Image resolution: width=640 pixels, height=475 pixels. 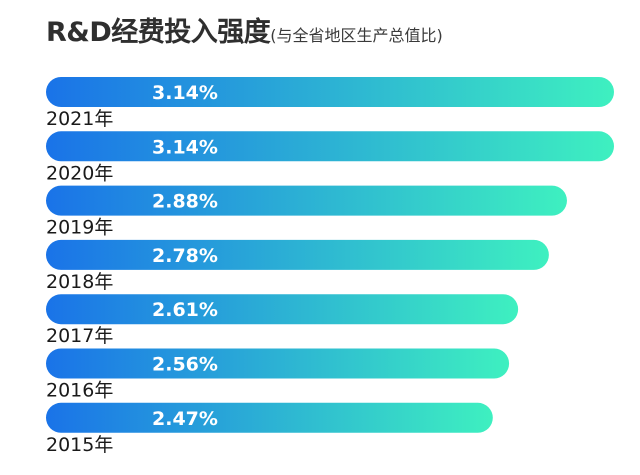 I want to click on bar-value-label: 2.78%, so click(x=185, y=256).